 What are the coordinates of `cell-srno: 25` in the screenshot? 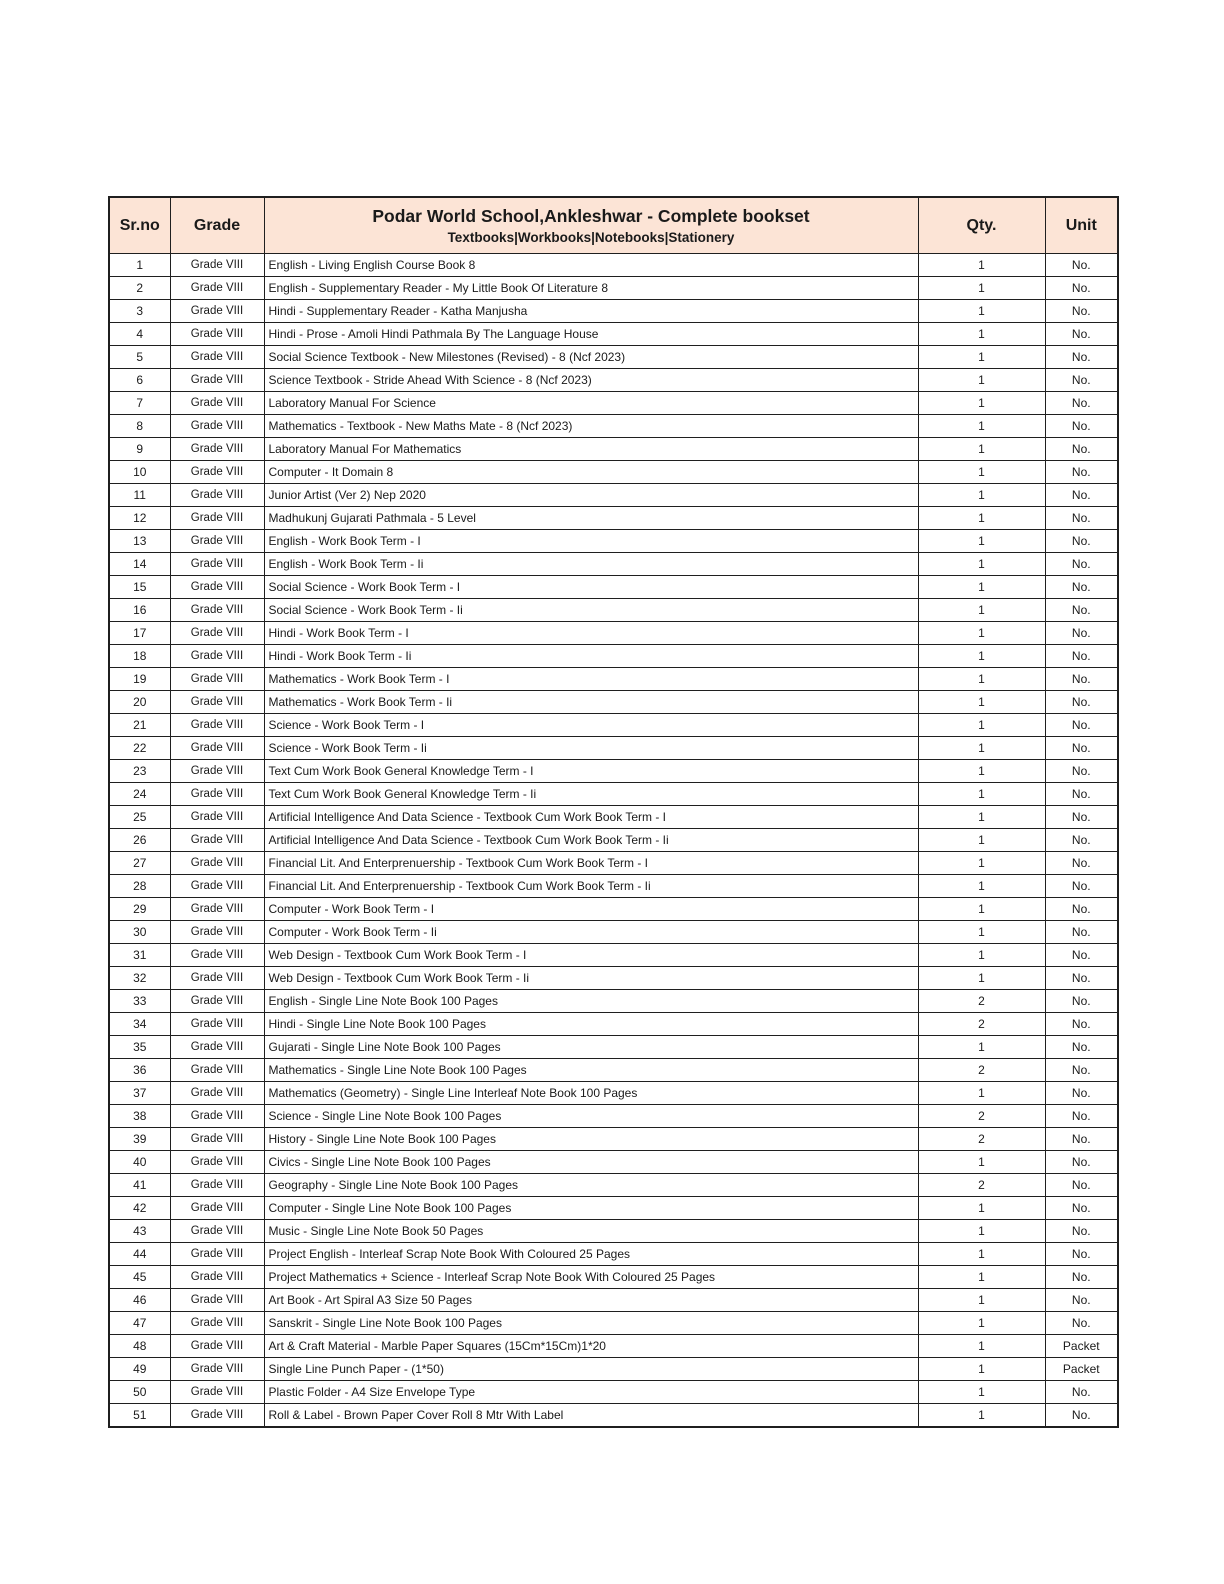 It's located at (139, 817).